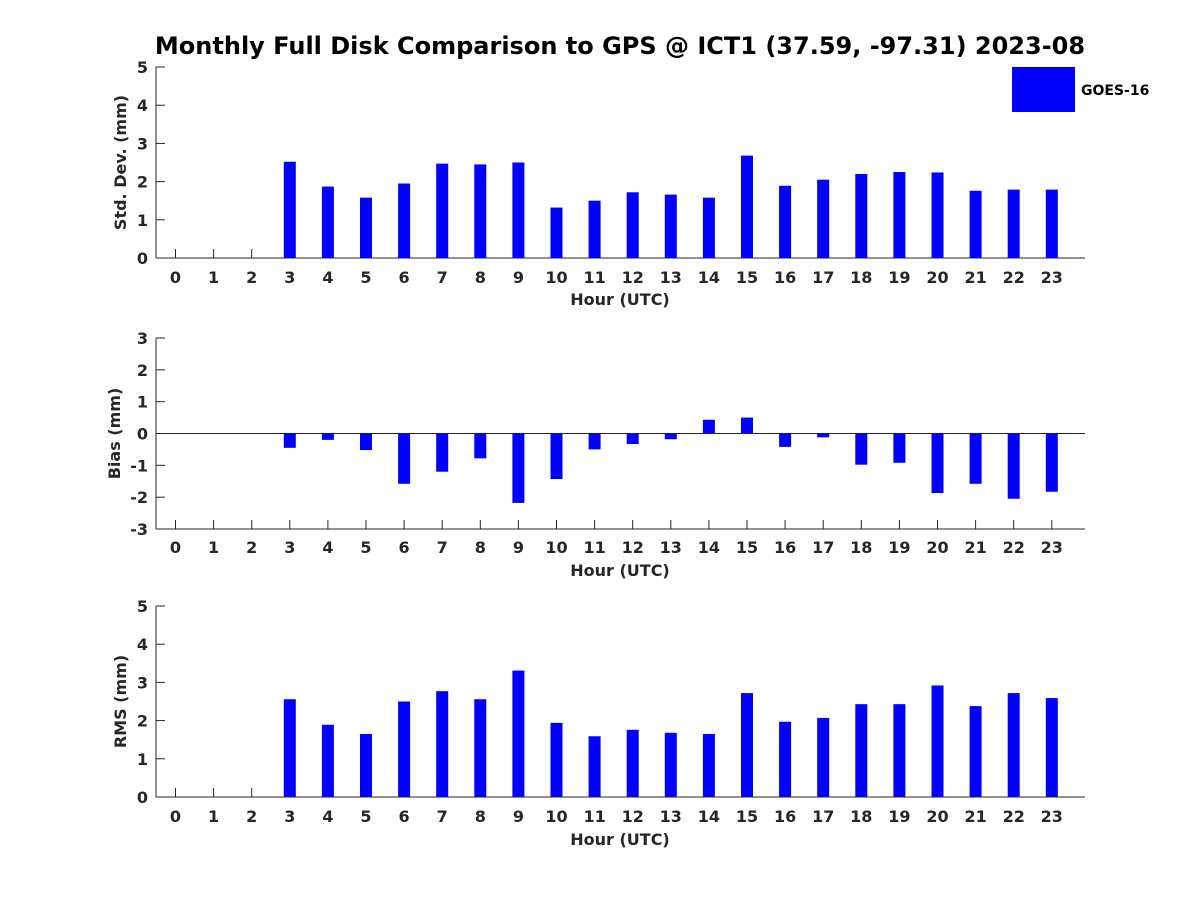 The width and height of the screenshot is (1200, 900). What do you see at coordinates (139, 497) in the screenshot?
I see `y-tick-label: -2` at bounding box center [139, 497].